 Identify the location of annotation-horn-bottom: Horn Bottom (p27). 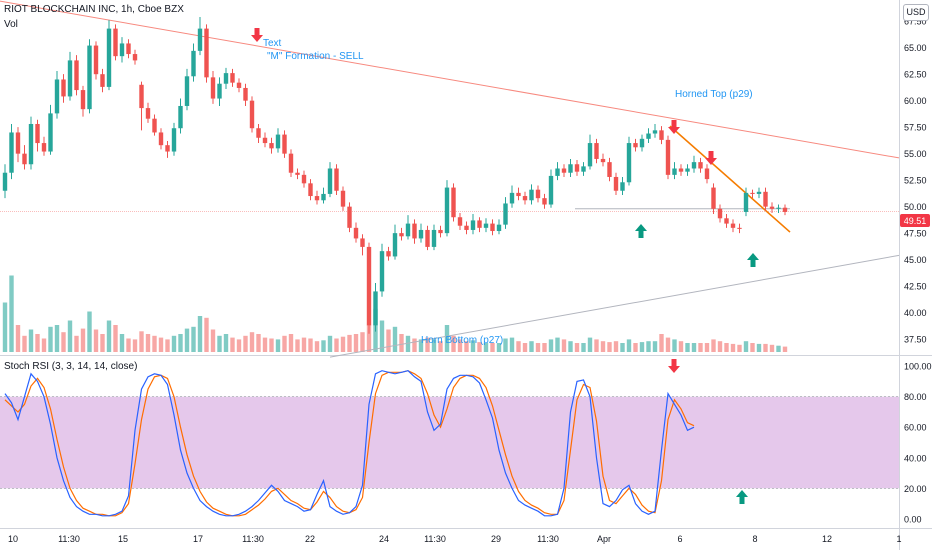
(462, 340).